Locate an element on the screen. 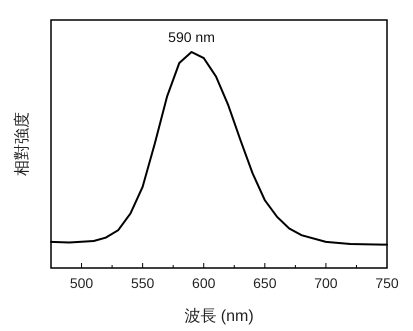 The image size is (413, 331). x-tick-label: 550 is located at coordinates (142, 283).